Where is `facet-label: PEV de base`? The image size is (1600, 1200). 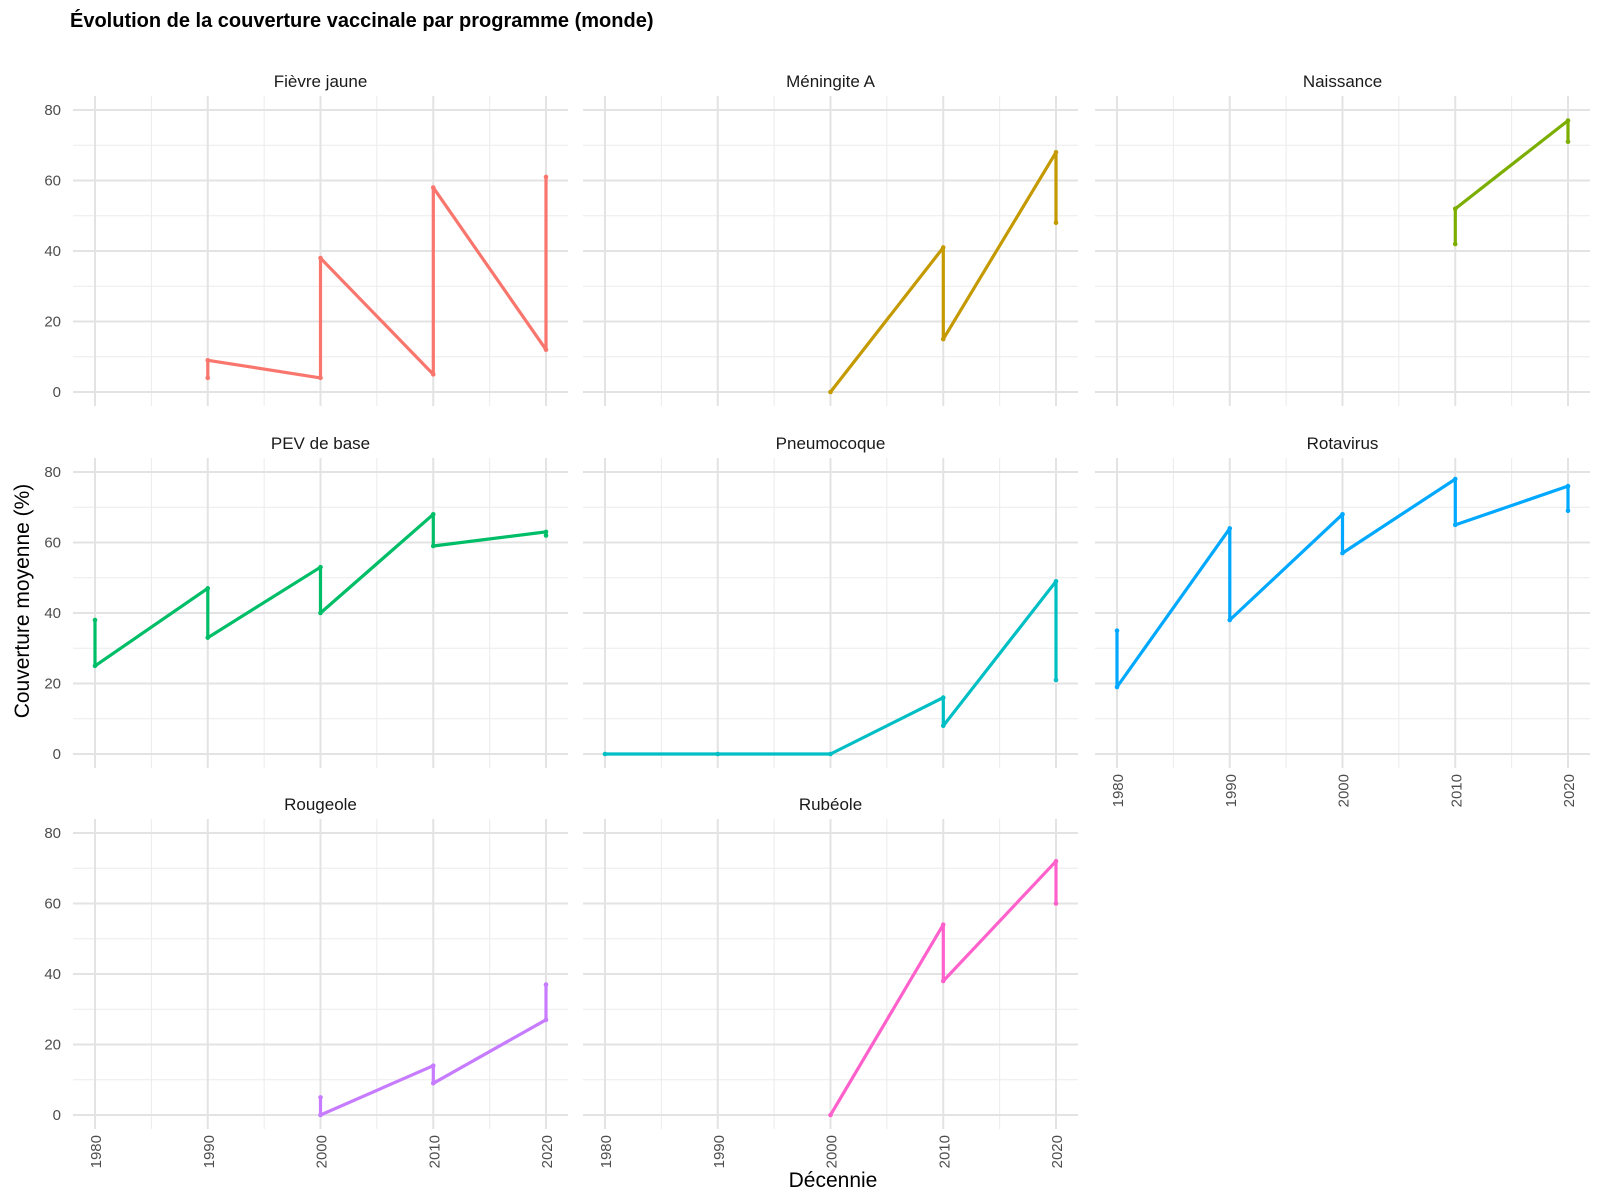
facet-label: PEV de base is located at coordinates (320, 443).